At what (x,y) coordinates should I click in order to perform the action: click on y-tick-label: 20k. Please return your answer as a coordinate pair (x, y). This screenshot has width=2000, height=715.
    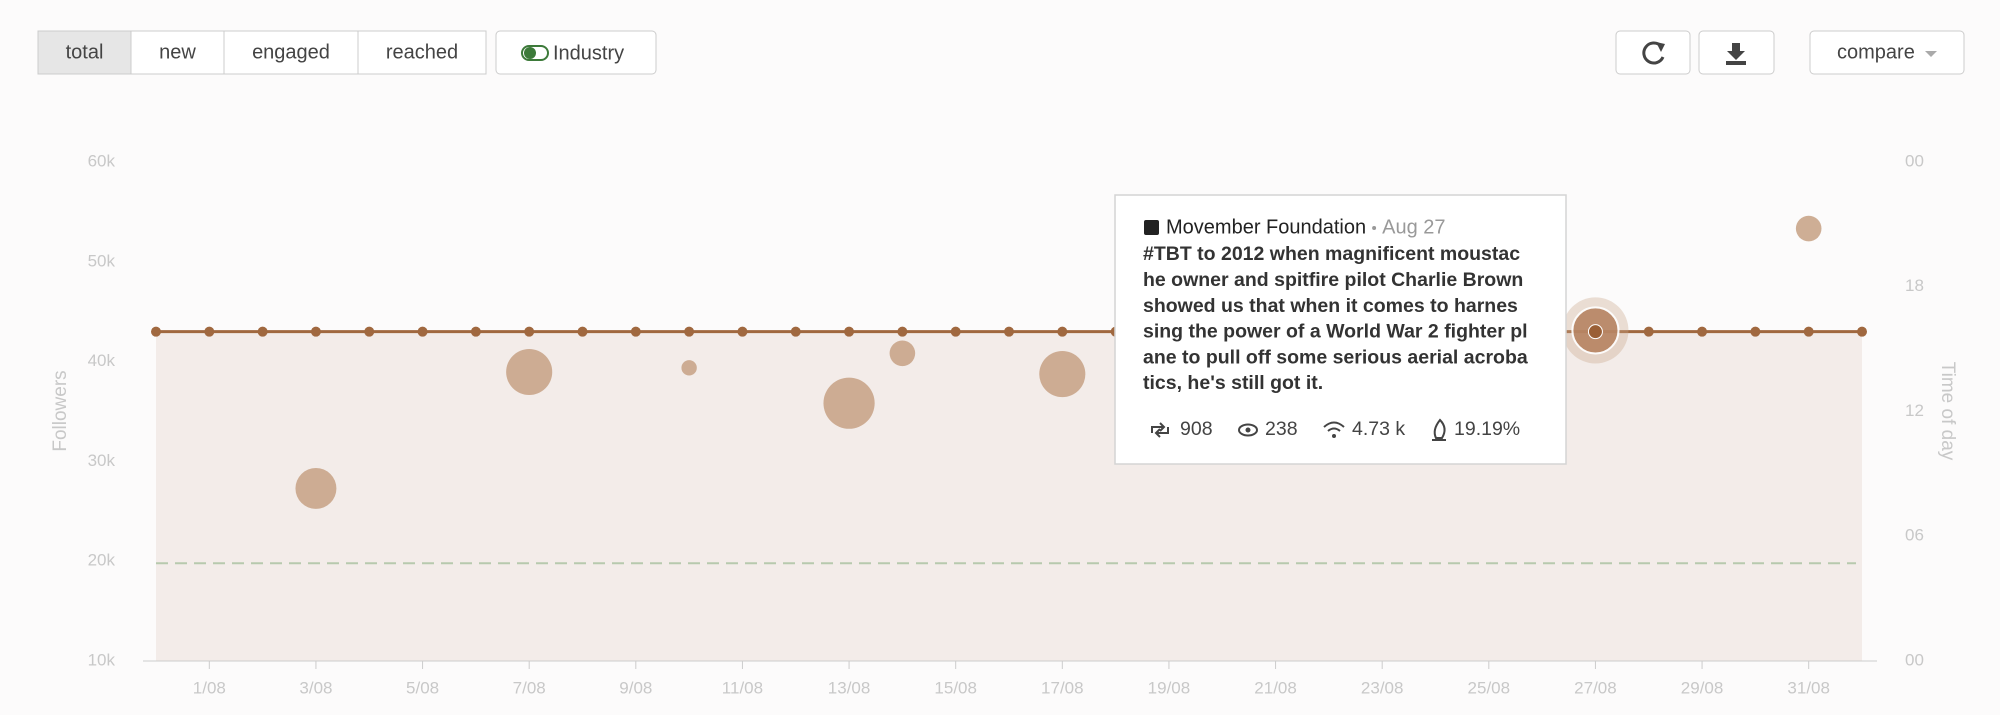
    Looking at the image, I should click on (102, 560).